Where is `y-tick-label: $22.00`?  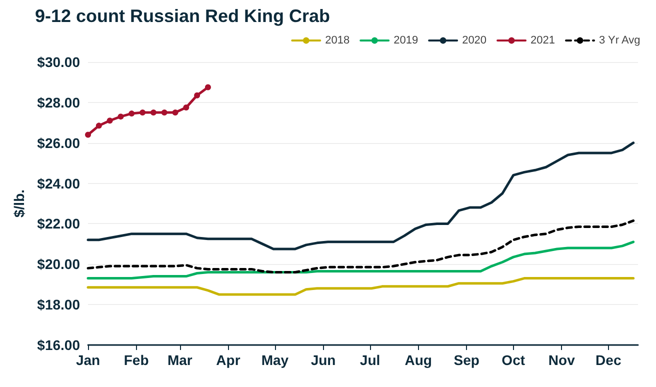 y-tick-label: $22.00 is located at coordinates (58, 224).